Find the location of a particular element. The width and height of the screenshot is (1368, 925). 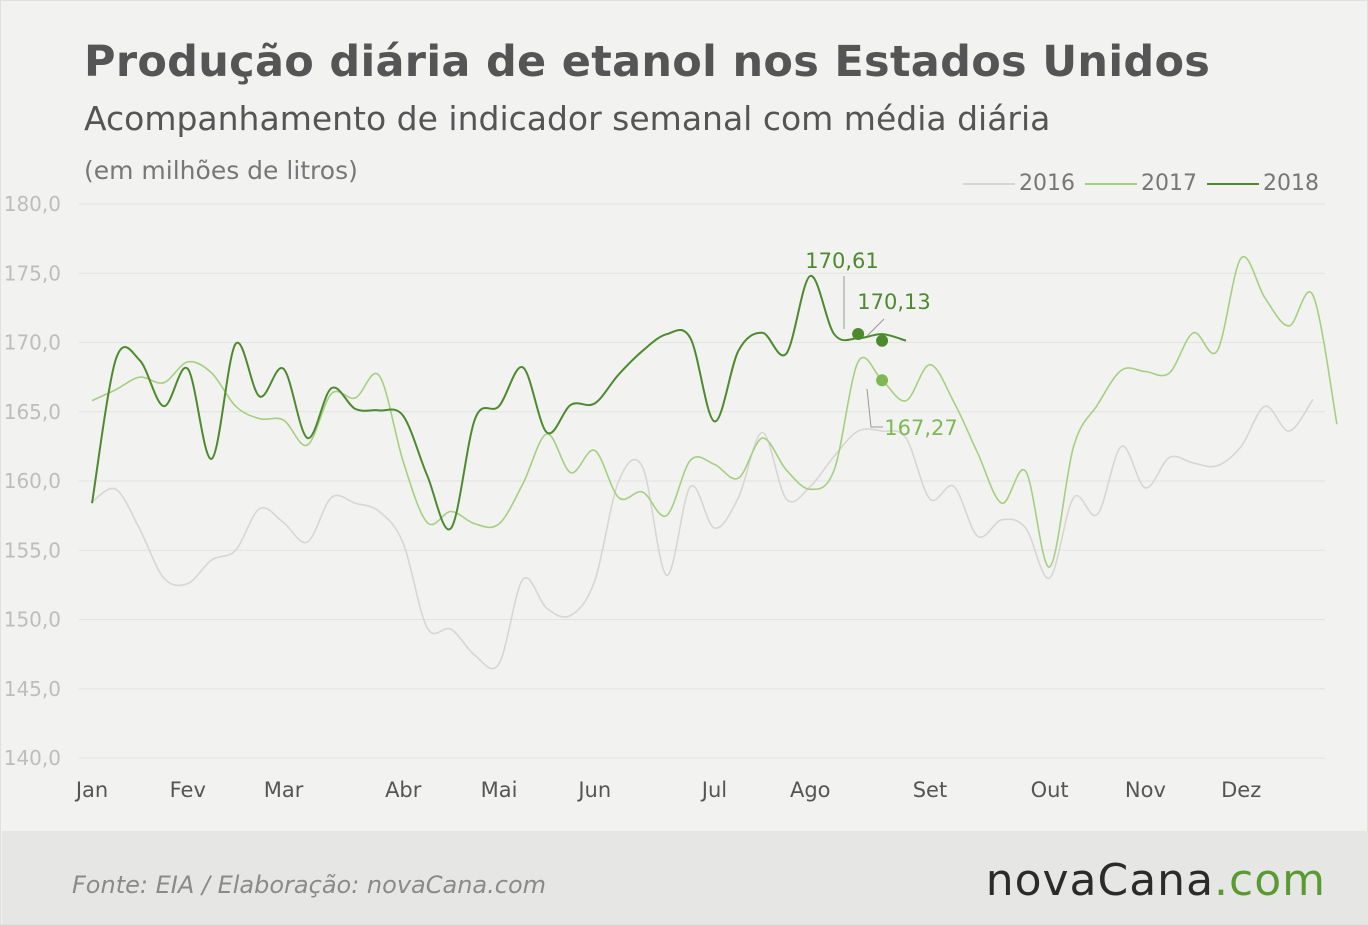

x-tick-label: Abr is located at coordinates (403, 790).